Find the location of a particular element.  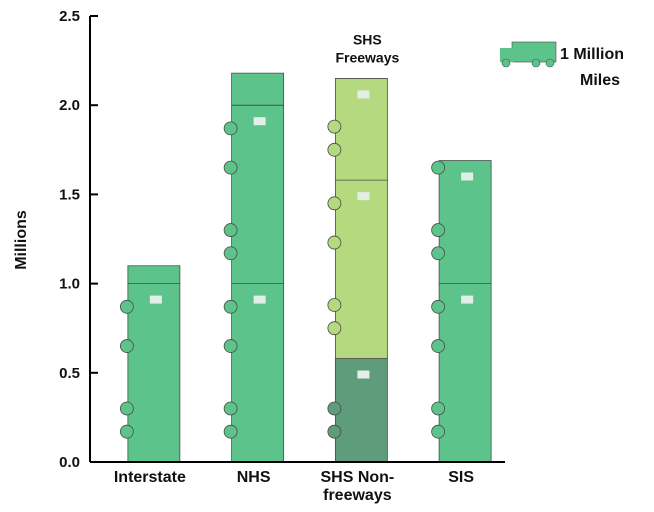

y-tick-label: 1.0 is located at coordinates (69, 284).